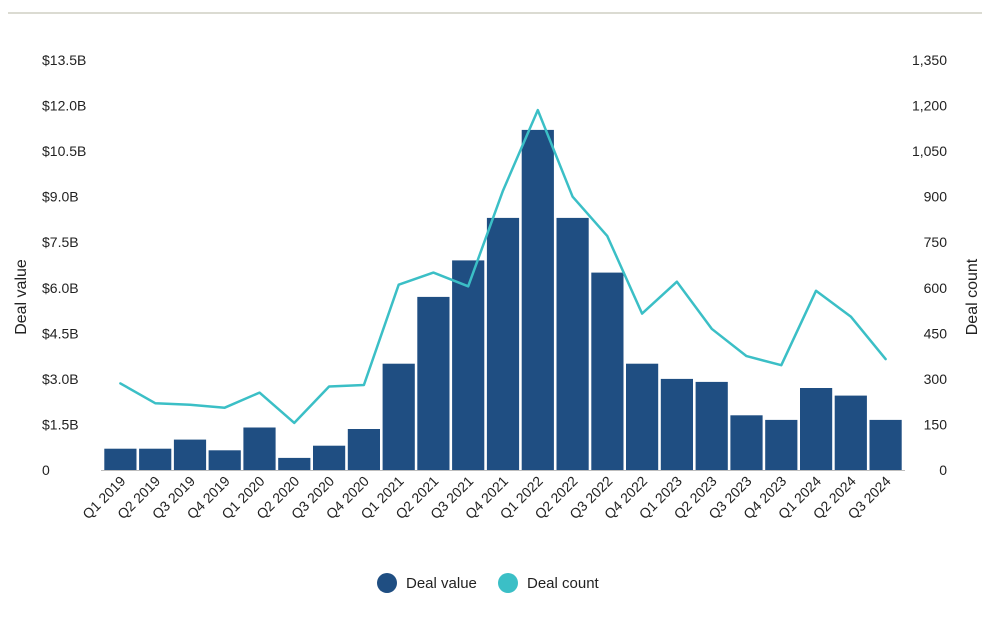 This screenshot has width=1000, height=635. What do you see at coordinates (60, 288) in the screenshot?
I see `left-tick-label: $6.0B` at bounding box center [60, 288].